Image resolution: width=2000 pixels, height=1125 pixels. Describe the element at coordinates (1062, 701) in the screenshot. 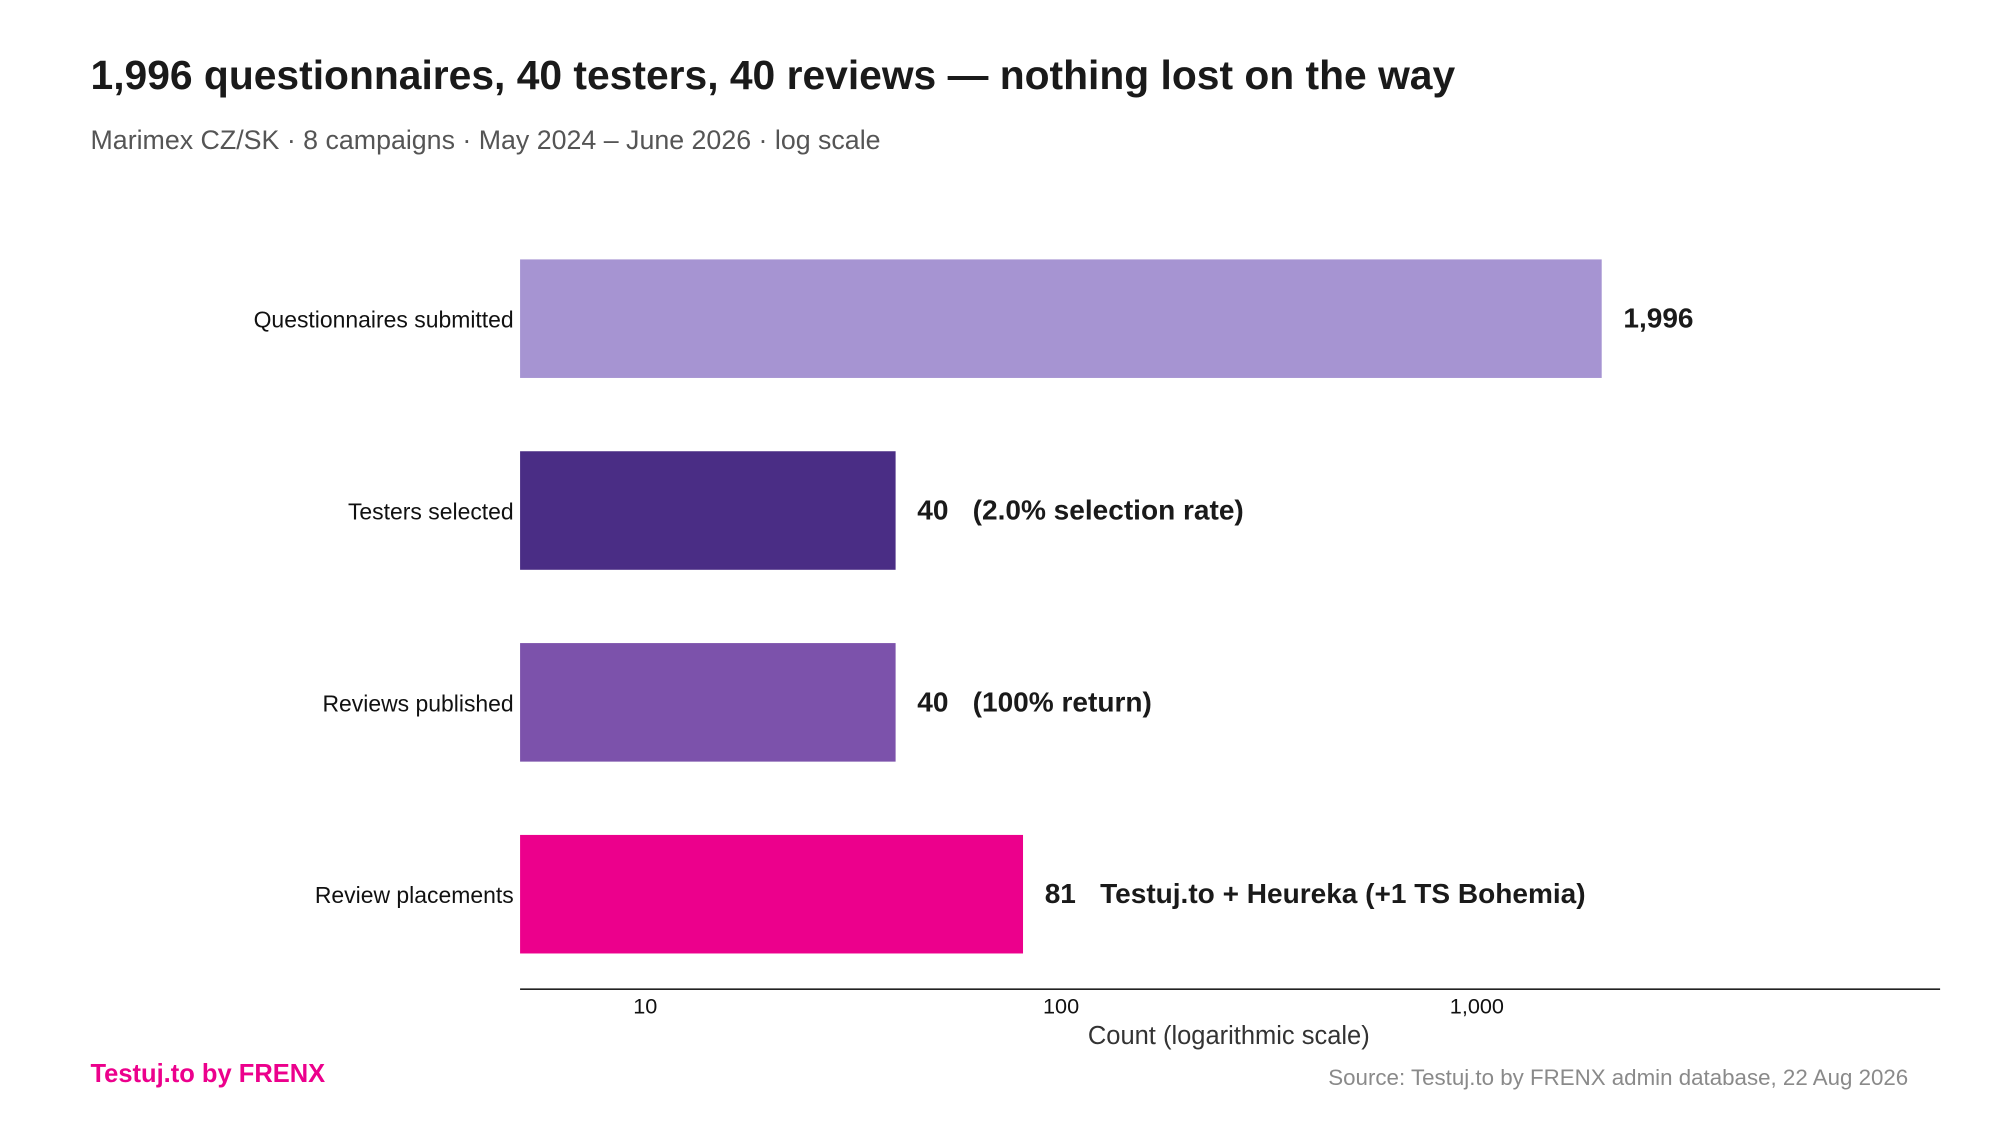

I see `bar-annotation: (100% return)` at that location.